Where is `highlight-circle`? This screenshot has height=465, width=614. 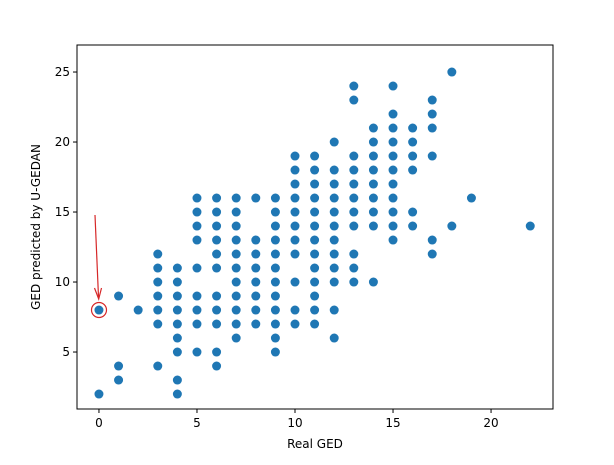
highlight-circle is located at coordinates (99, 310).